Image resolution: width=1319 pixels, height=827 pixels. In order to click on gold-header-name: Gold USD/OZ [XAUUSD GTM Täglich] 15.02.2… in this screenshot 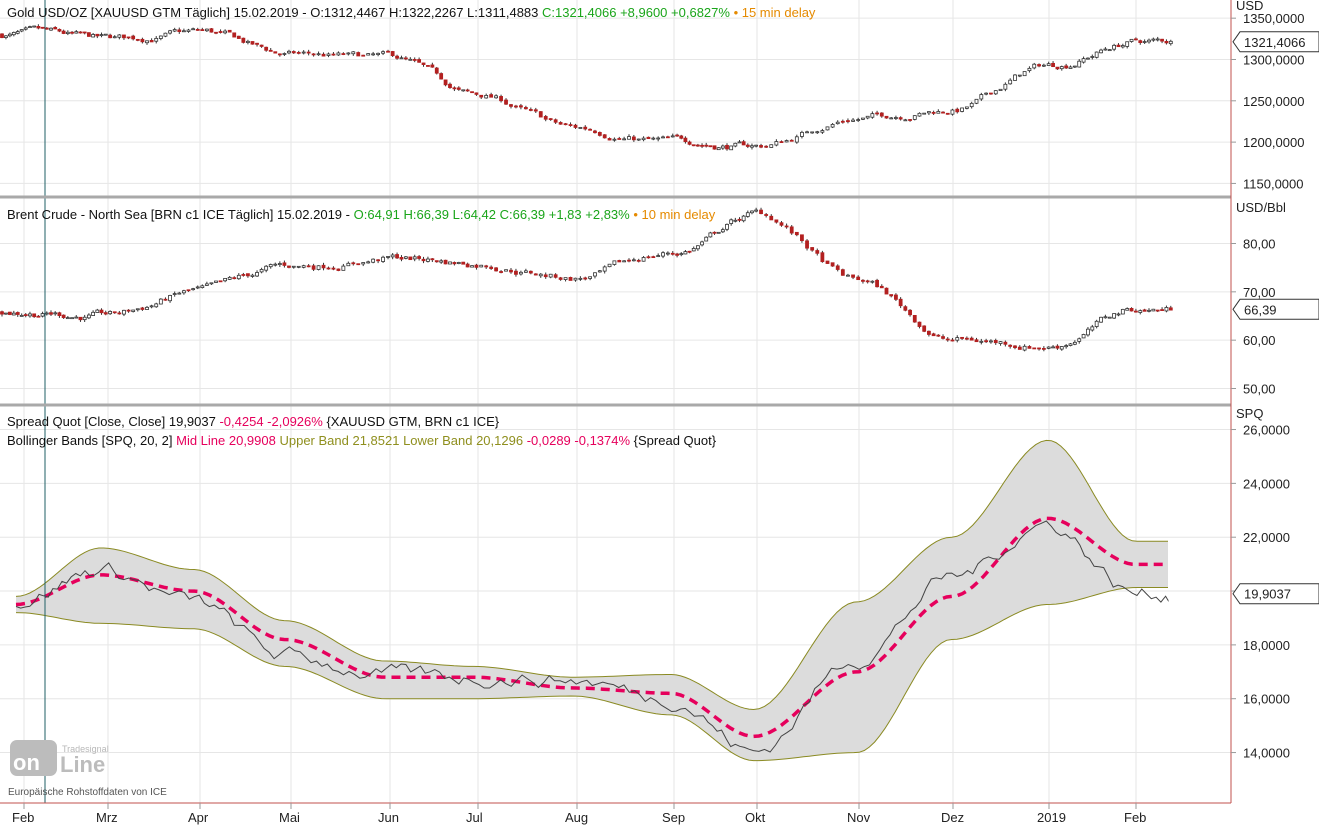, I will do `click(274, 12)`.